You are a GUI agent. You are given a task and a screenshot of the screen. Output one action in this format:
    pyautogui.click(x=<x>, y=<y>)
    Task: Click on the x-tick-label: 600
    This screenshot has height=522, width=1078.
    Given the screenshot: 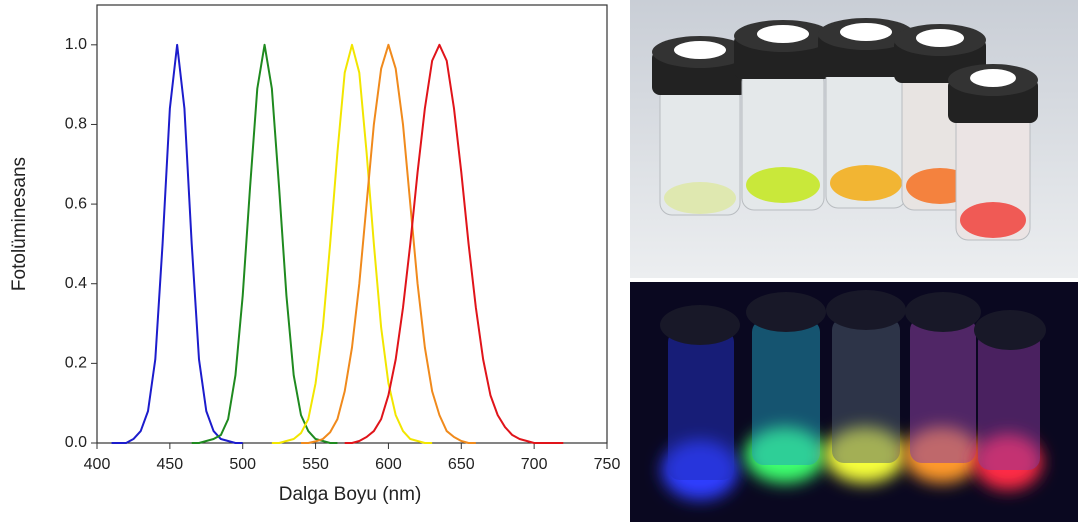 What is the action you would take?
    pyautogui.click(x=388, y=464)
    